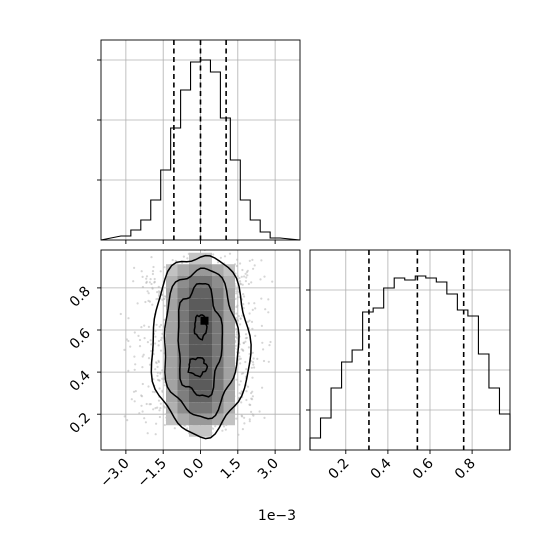 The image size is (550, 550). I want to click on joint-ytick-label-3: 0.8, so click(80, 296).